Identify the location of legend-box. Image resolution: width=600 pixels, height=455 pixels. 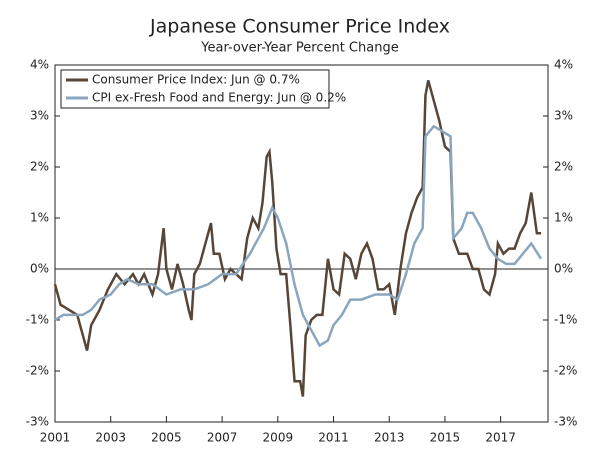
(195, 89).